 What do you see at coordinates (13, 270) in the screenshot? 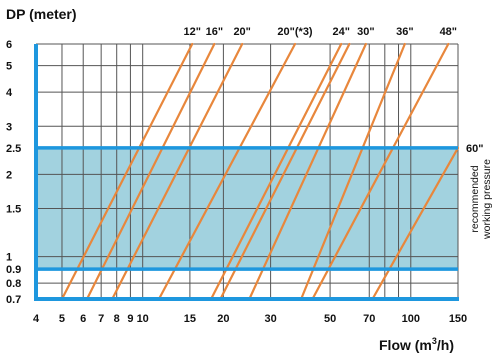
I see `y-tick-label: 0.9` at bounding box center [13, 270].